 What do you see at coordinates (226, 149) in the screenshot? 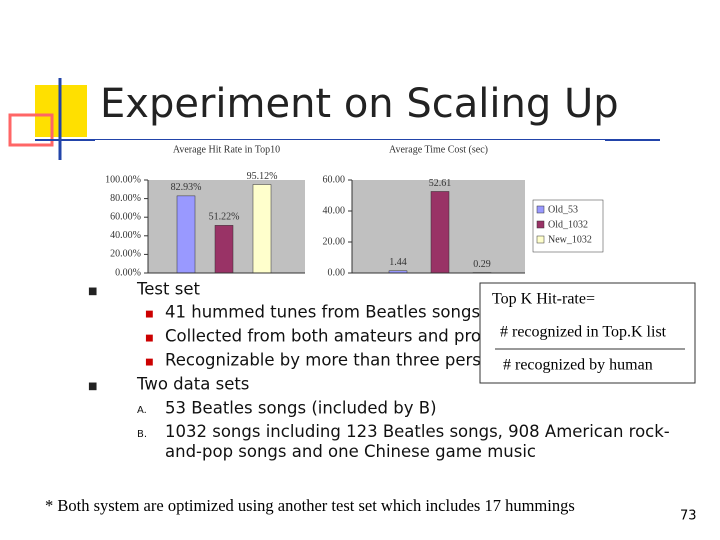
I see `chart-title: Average Hit Rate in Top10` at bounding box center [226, 149].